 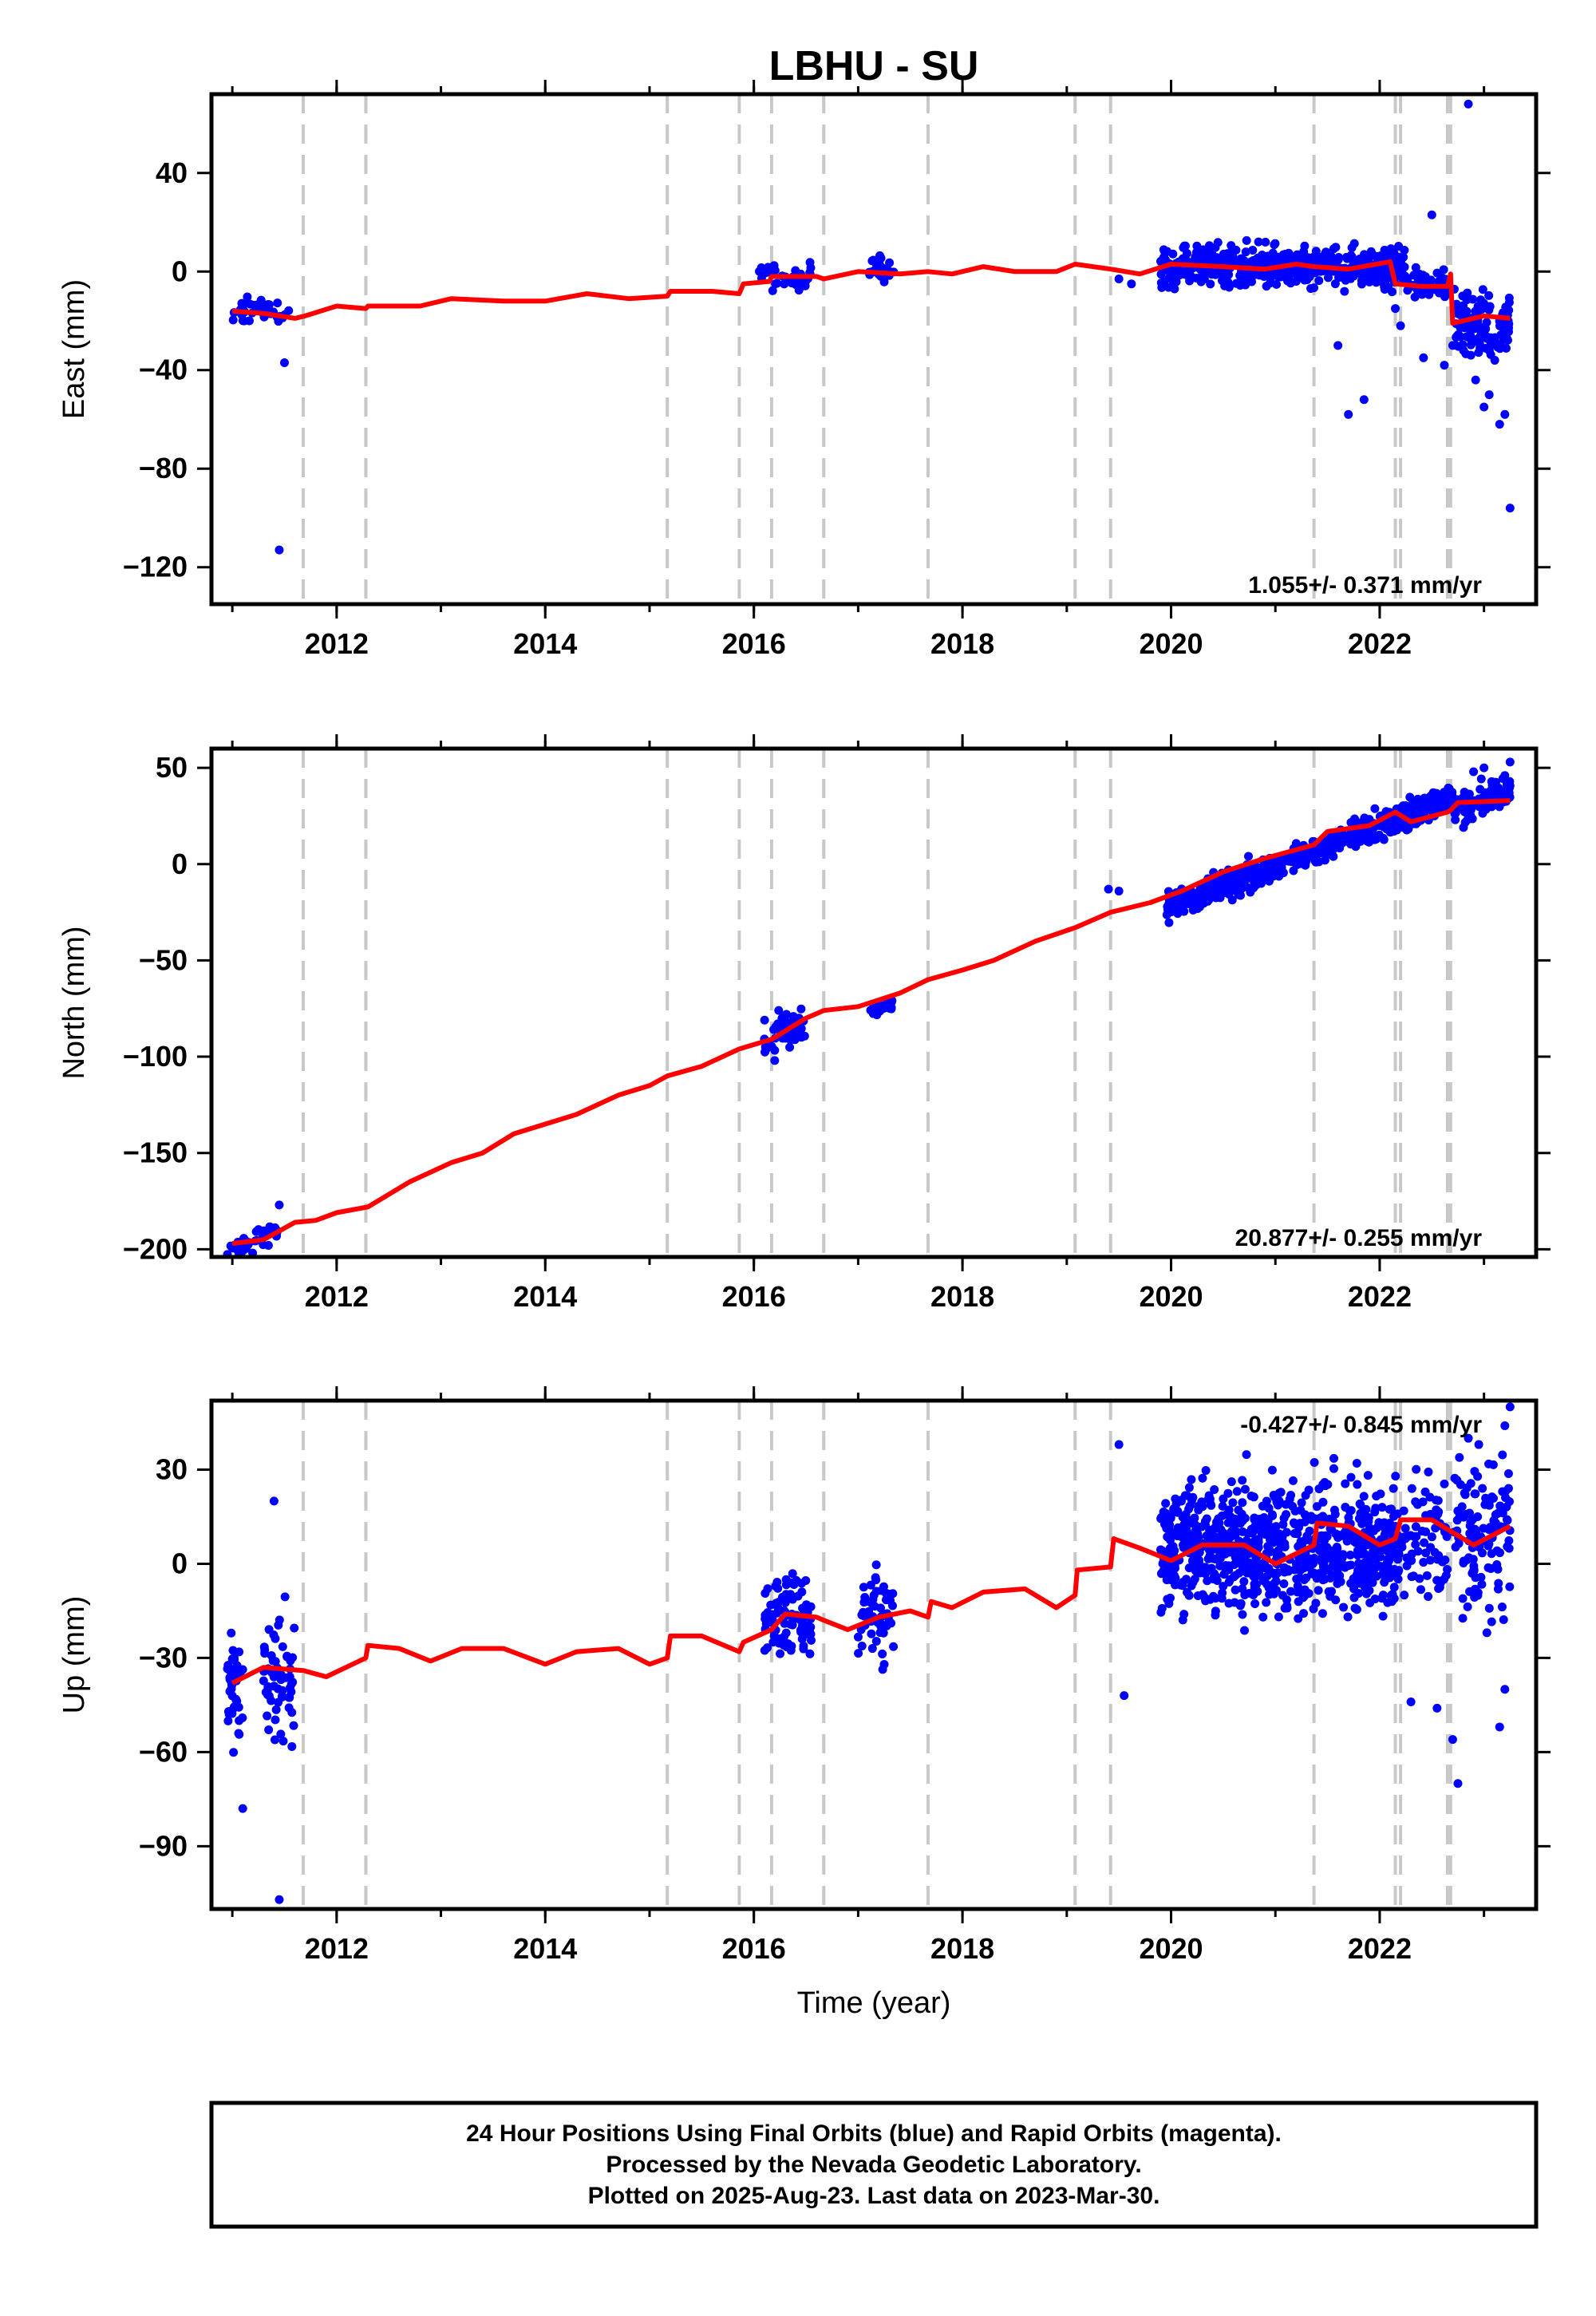 I want to click on up-y-tick-label--30: −30, so click(x=163, y=1658).